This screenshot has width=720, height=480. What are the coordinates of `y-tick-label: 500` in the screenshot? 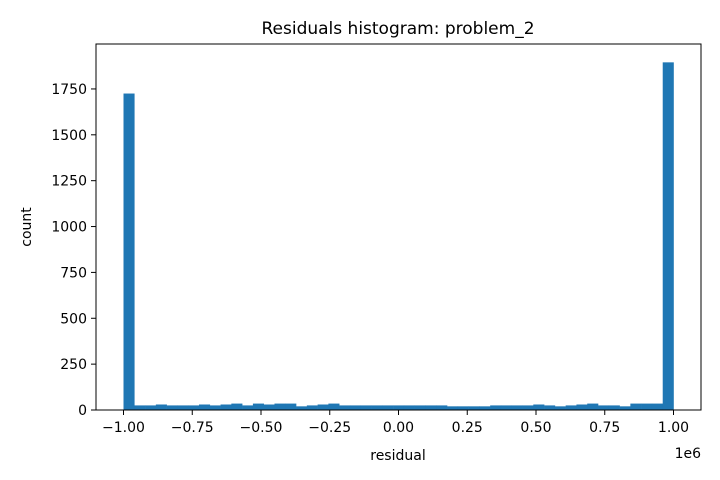 It's located at (73, 319).